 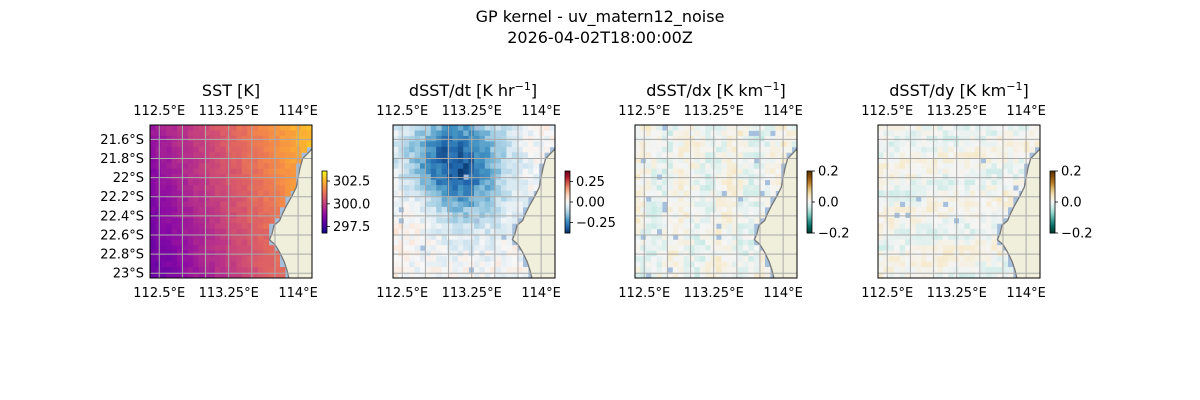 I want to click on colorbar-1: 0.250.00−0.25, so click(x=590, y=202).